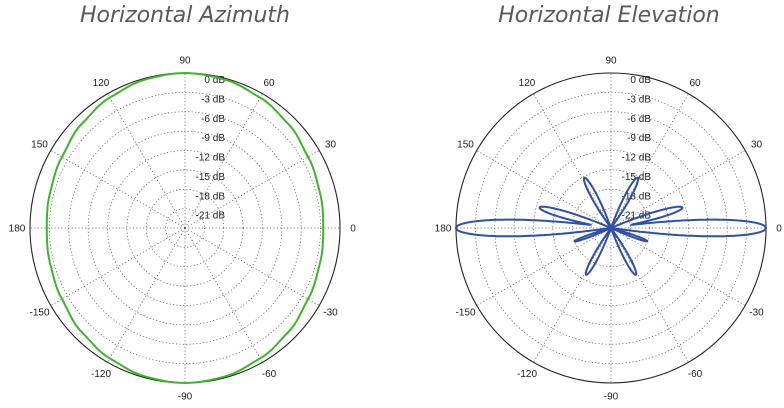 This screenshot has height=408, width=784. What do you see at coordinates (185, 15) in the screenshot?
I see `azimuth-chart-title: Horizontal Azimuth` at bounding box center [185, 15].